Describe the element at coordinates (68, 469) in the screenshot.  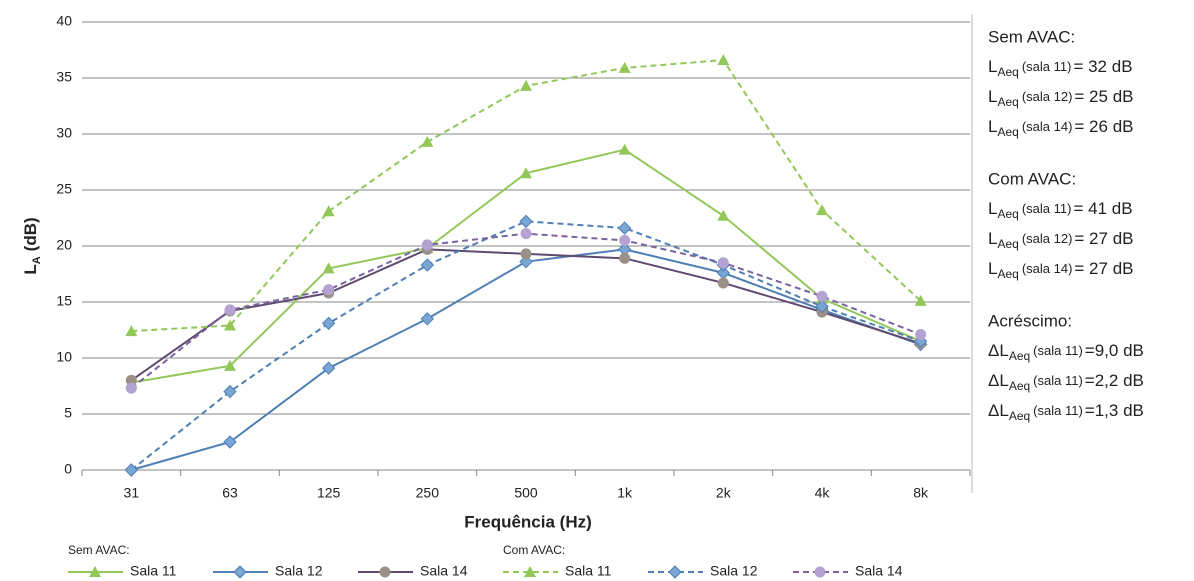
I see `y-tick-label: 0` at that location.